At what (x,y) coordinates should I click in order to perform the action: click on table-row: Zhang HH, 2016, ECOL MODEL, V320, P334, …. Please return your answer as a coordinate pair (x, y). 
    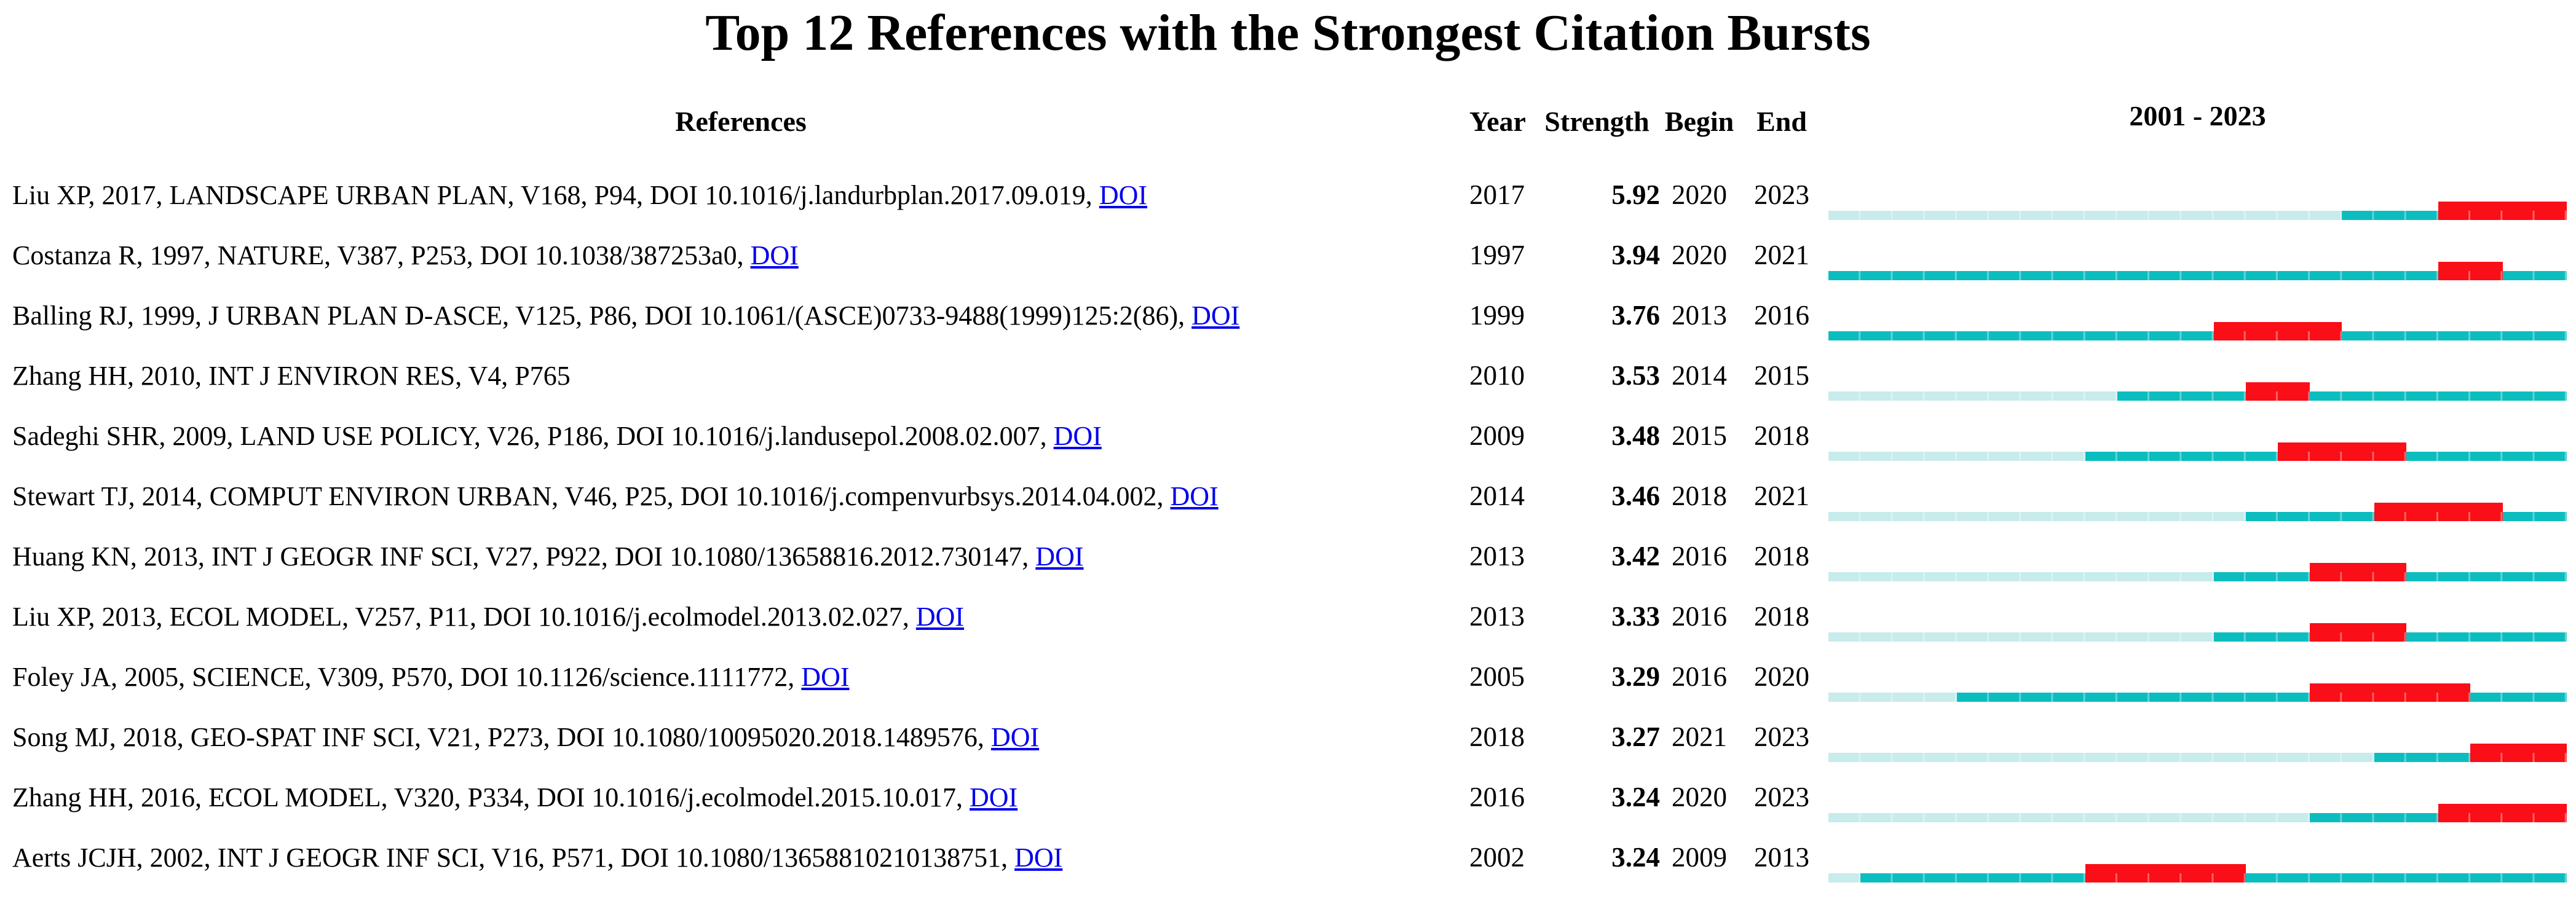
    Looking at the image, I should click on (1288, 797).